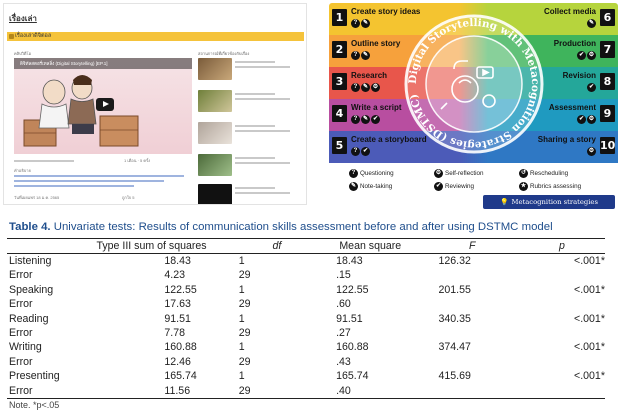 The width and height of the screenshot is (621, 413). I want to click on step-number: 2, so click(339, 49).